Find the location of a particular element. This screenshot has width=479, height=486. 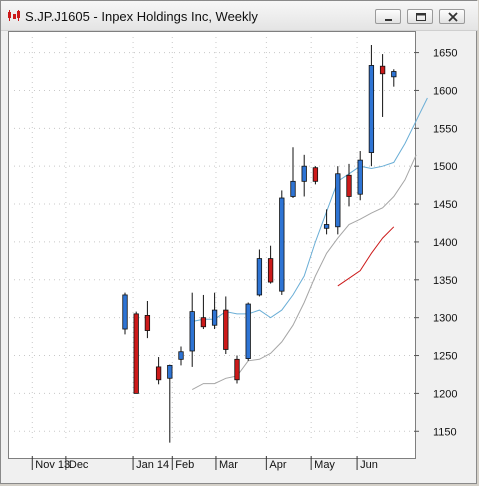

close-icon is located at coordinates (453, 17).